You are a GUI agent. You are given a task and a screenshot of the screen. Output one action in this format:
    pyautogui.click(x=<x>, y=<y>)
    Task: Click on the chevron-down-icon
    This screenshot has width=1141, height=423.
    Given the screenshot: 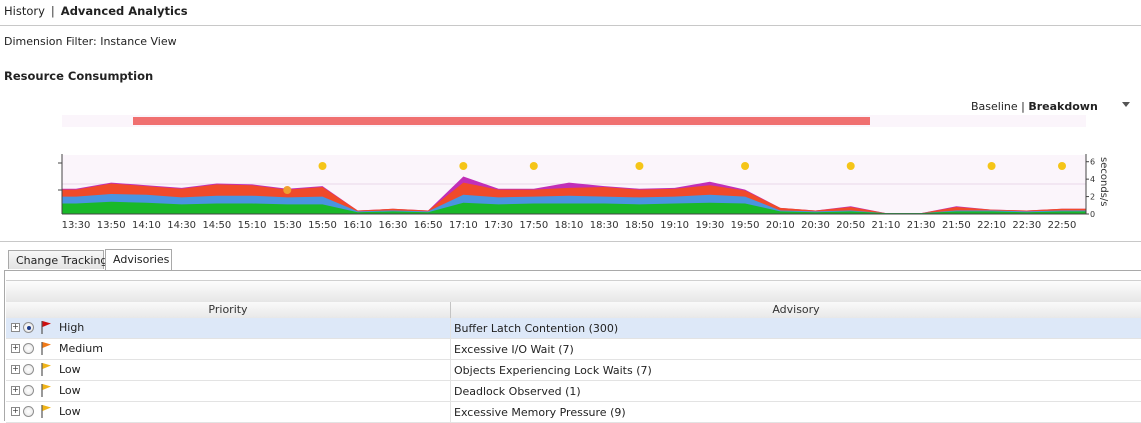 What is the action you would take?
    pyautogui.click(x=1126, y=104)
    